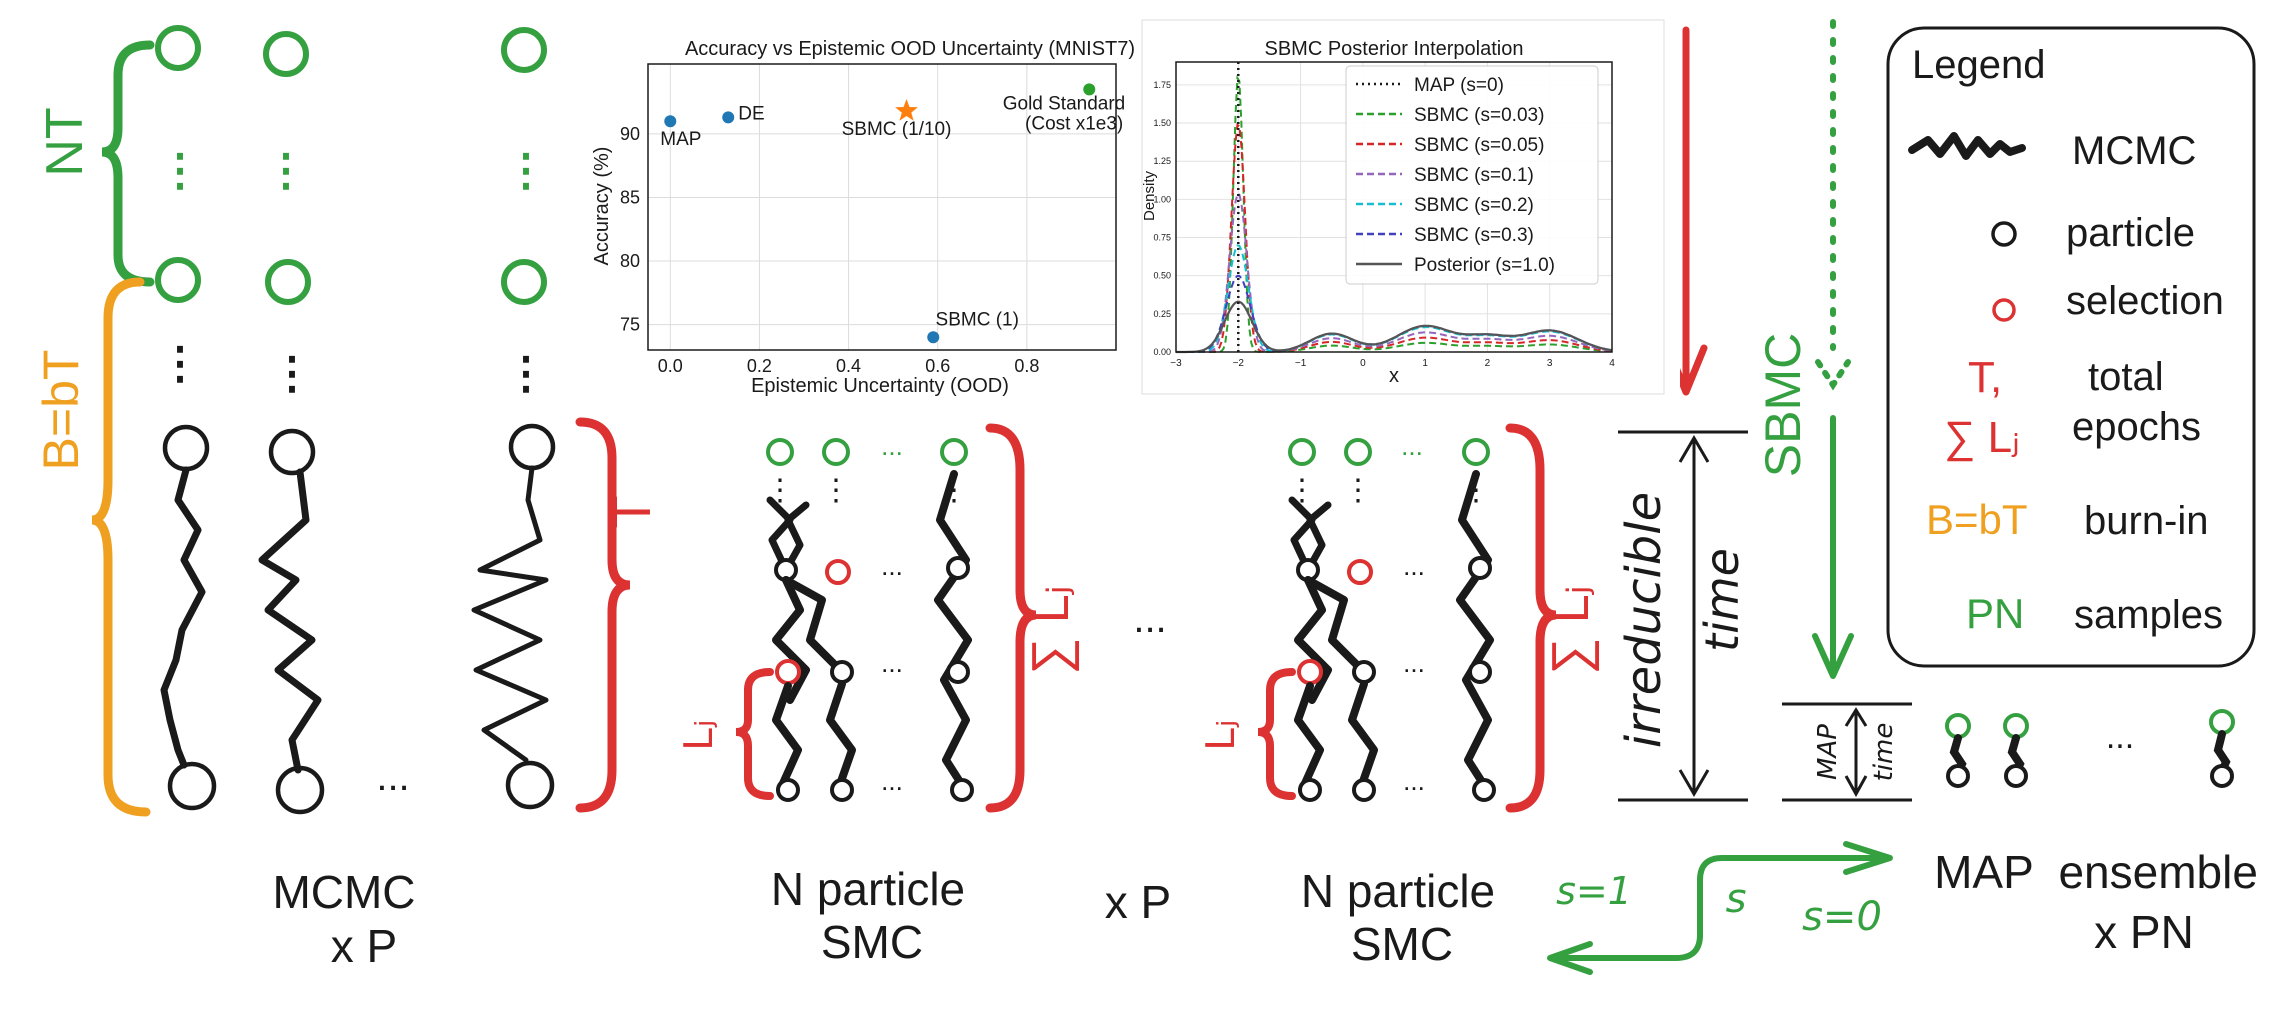 The image size is (2276, 1028). What do you see at coordinates (1363, 363) in the screenshot?
I see `chart2-xtick: 0` at bounding box center [1363, 363].